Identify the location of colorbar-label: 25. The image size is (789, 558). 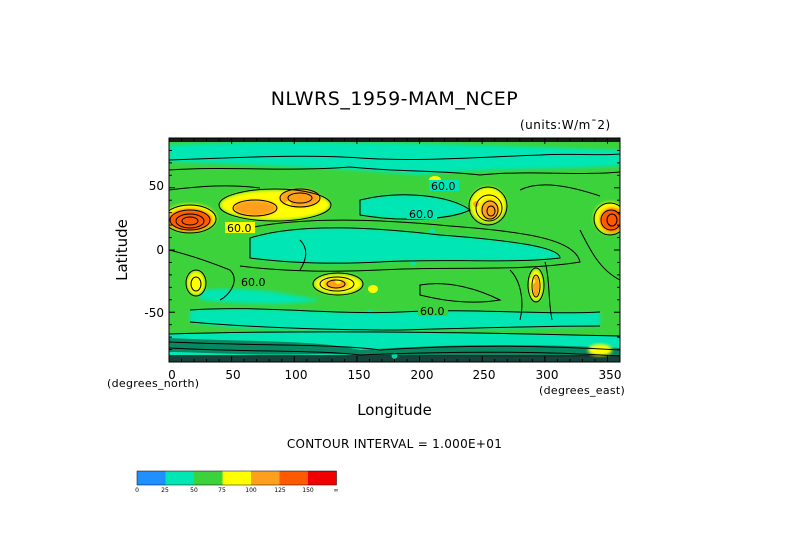
(165, 490).